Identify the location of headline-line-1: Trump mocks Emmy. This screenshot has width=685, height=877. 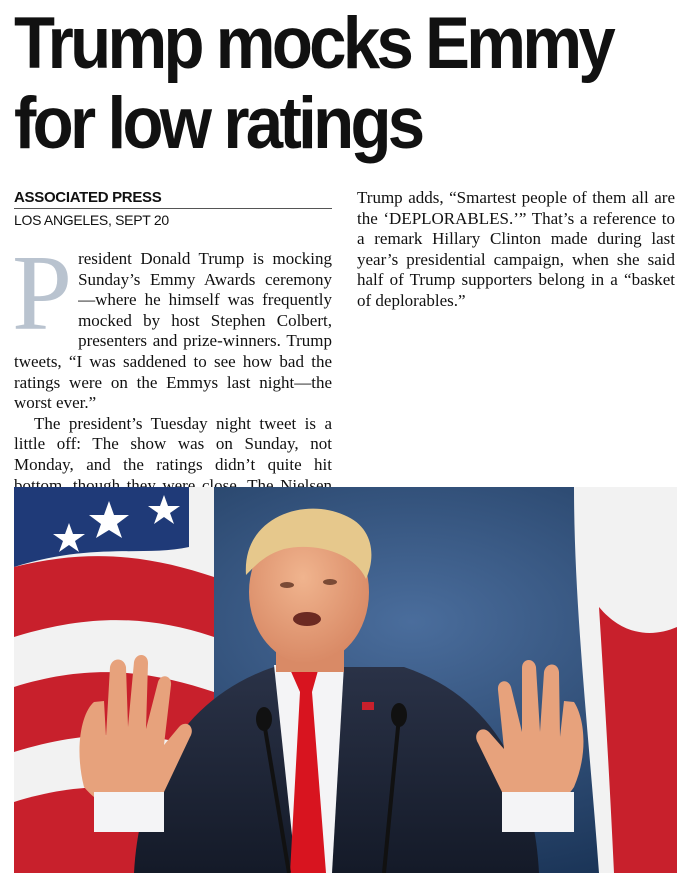
(315, 43).